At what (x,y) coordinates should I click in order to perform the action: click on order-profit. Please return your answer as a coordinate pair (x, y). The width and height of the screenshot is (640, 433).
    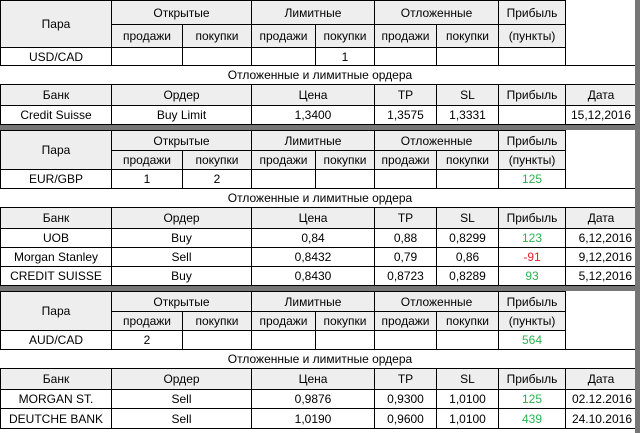
    Looking at the image, I should click on (532, 115).